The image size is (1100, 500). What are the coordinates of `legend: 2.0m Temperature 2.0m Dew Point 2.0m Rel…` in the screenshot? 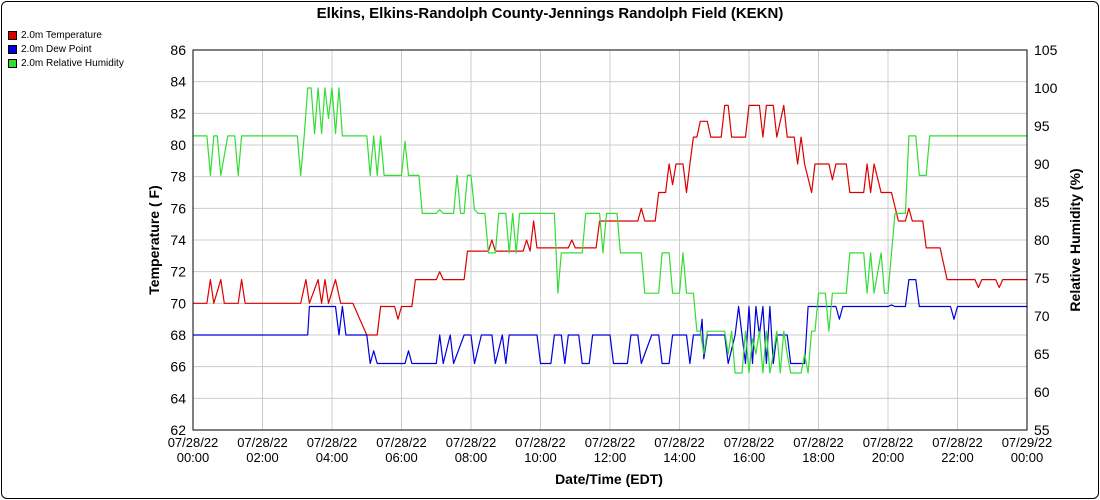 It's located at (66, 49).